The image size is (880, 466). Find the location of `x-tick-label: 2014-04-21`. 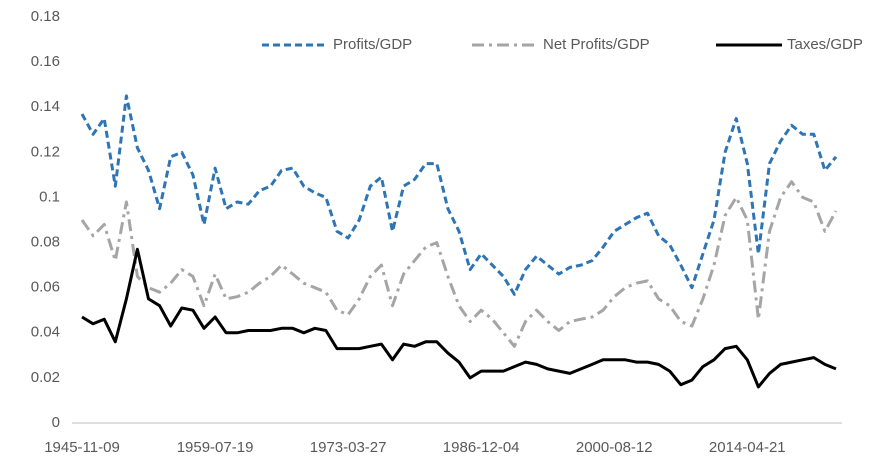

x-tick-label: 2014-04-21 is located at coordinates (747, 447).